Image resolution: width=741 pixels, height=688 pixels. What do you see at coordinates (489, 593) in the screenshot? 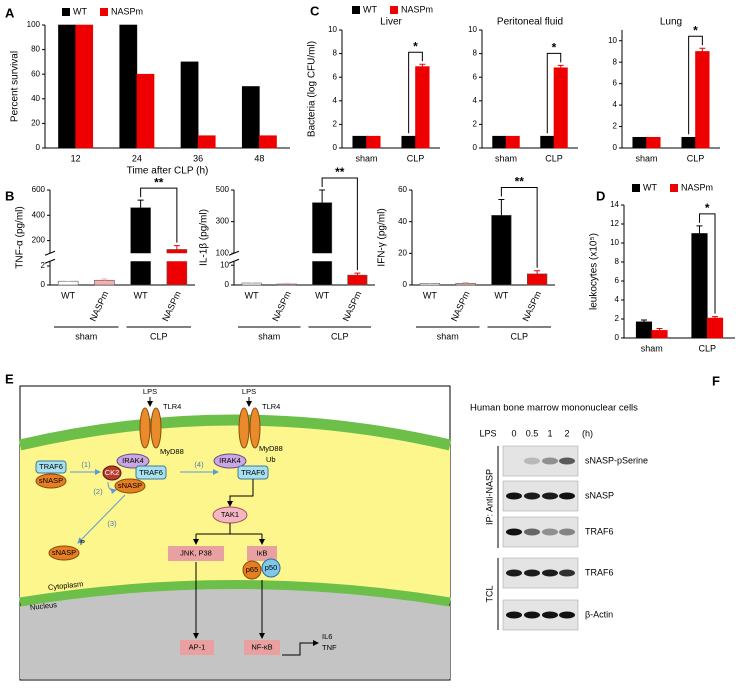
I see `blot-group-label: TCL` at bounding box center [489, 593].